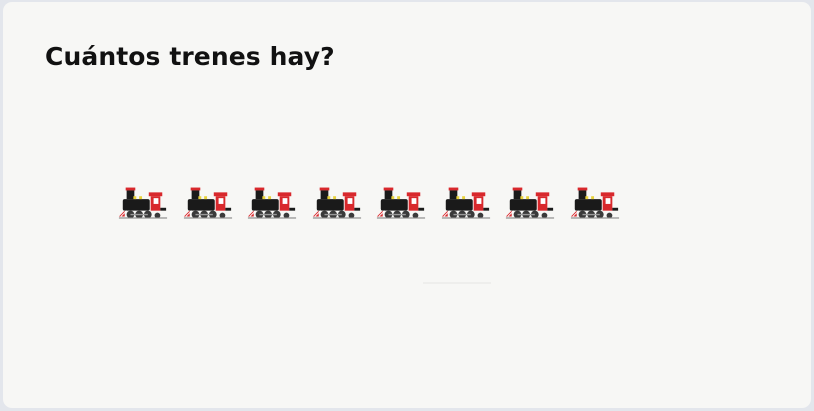 The width and height of the screenshot is (814, 411). What do you see at coordinates (457, 283) in the screenshot?
I see `answer-placeholder` at bounding box center [457, 283].